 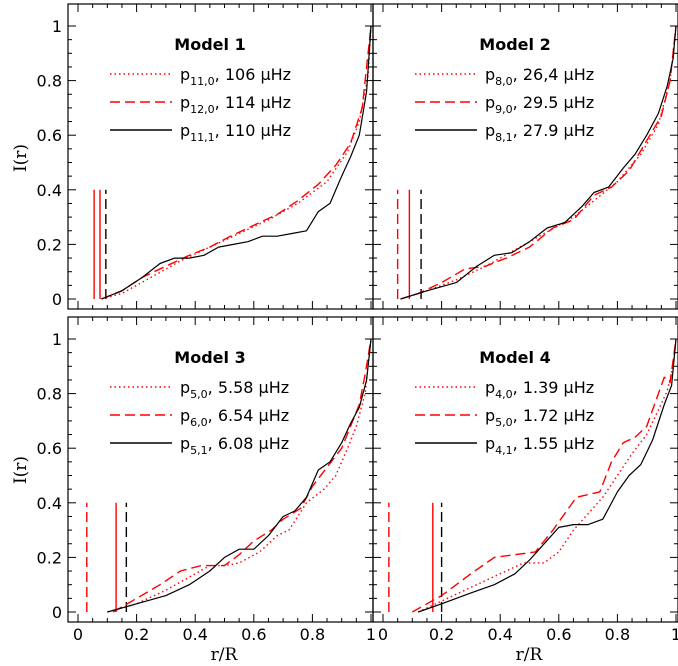 I want to click on legend-entry: p6,0, 6.54 μHz, so click(x=234, y=417).